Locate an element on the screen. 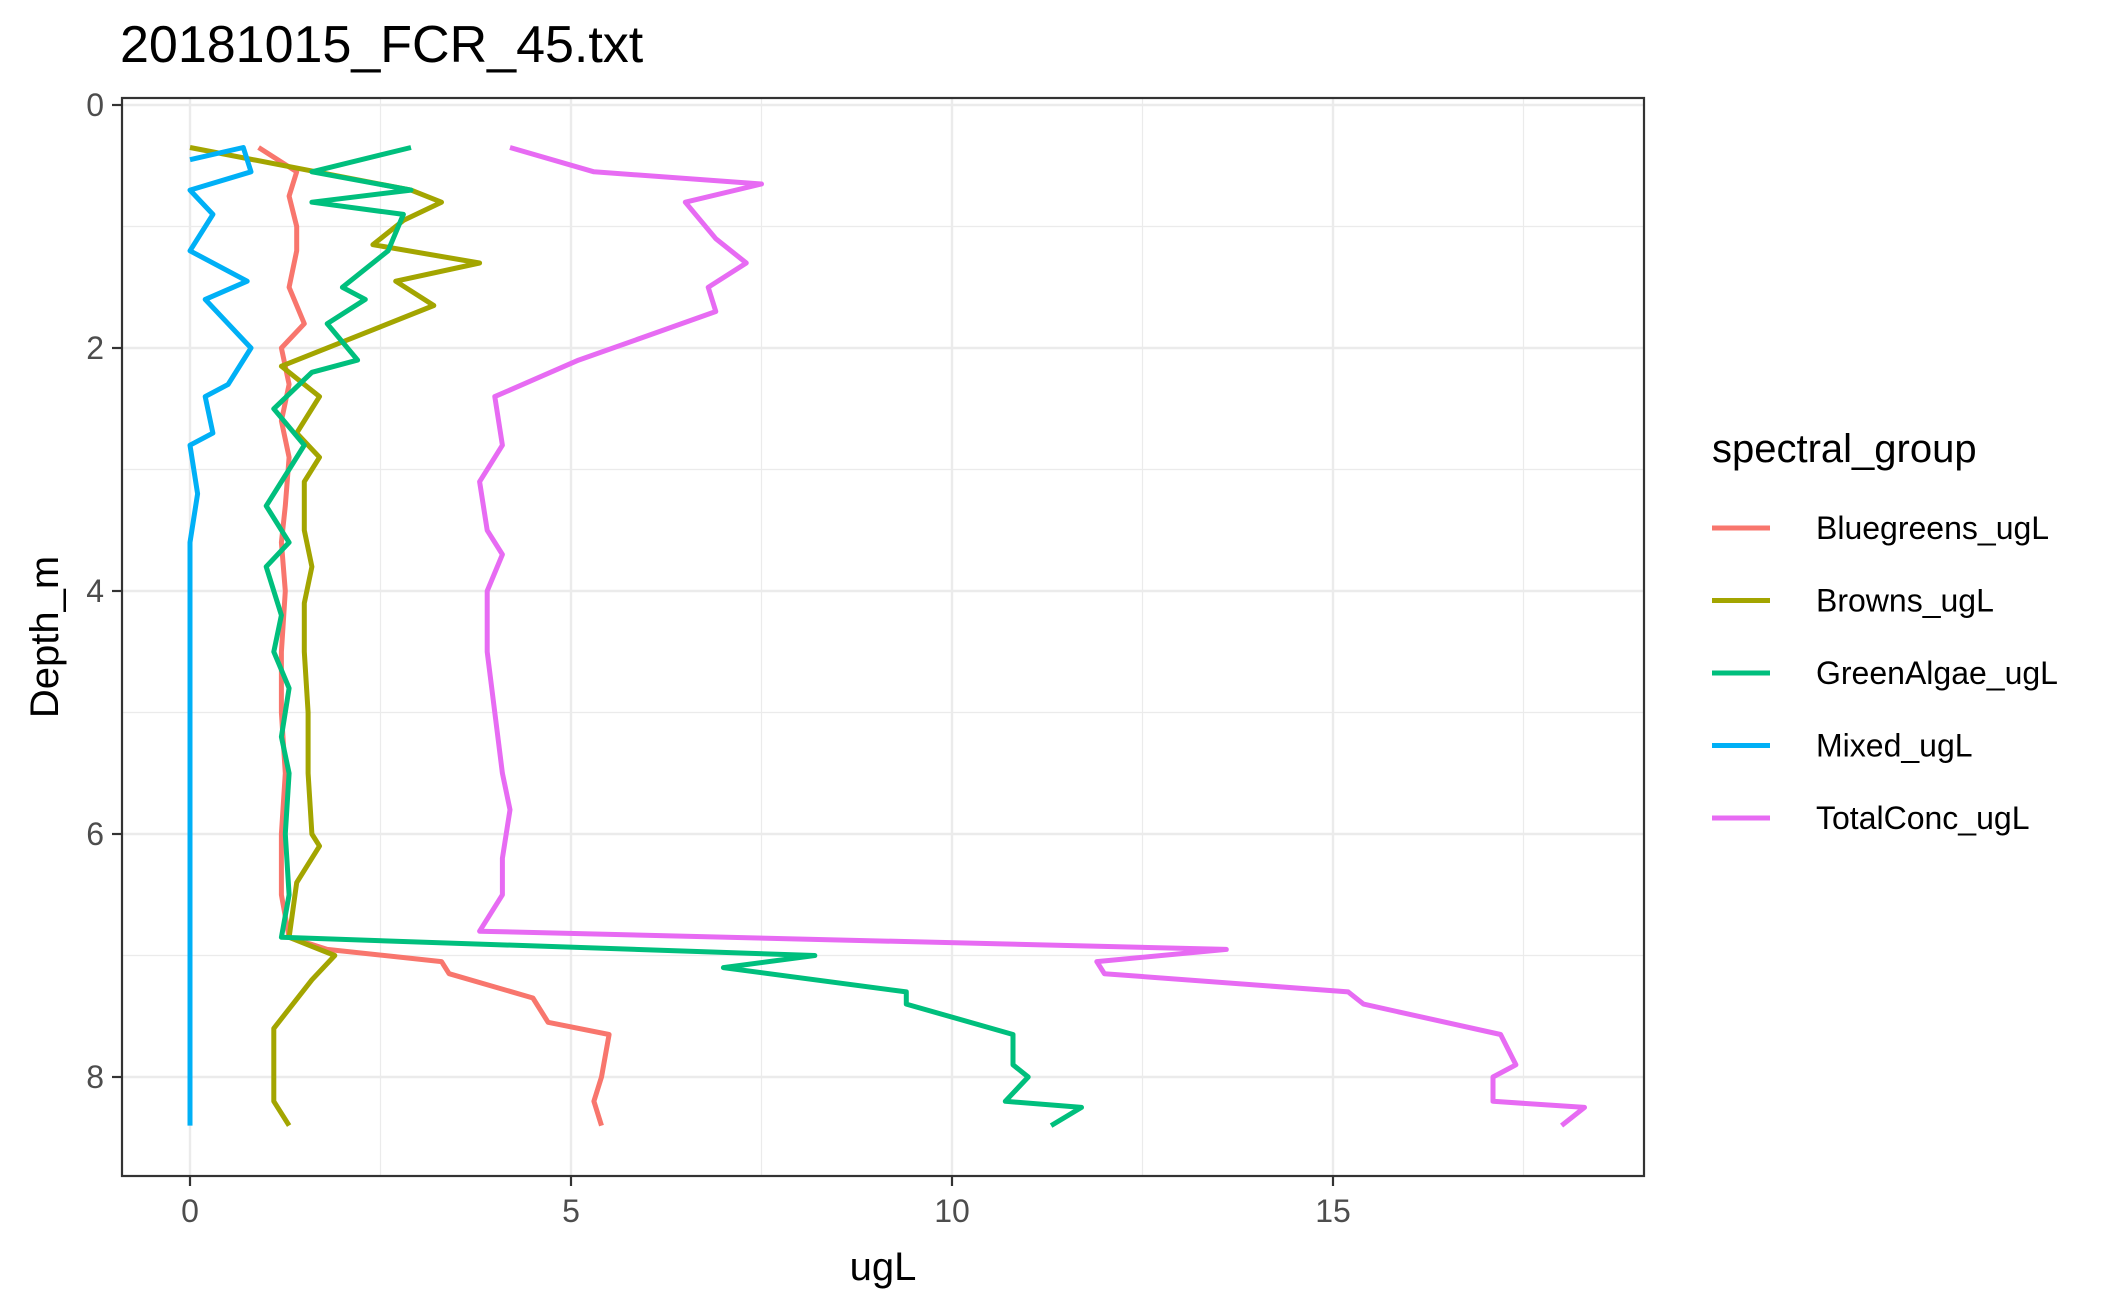 The height and width of the screenshot is (1300, 2115). y-tick-label: 0 is located at coordinates (95, 105).